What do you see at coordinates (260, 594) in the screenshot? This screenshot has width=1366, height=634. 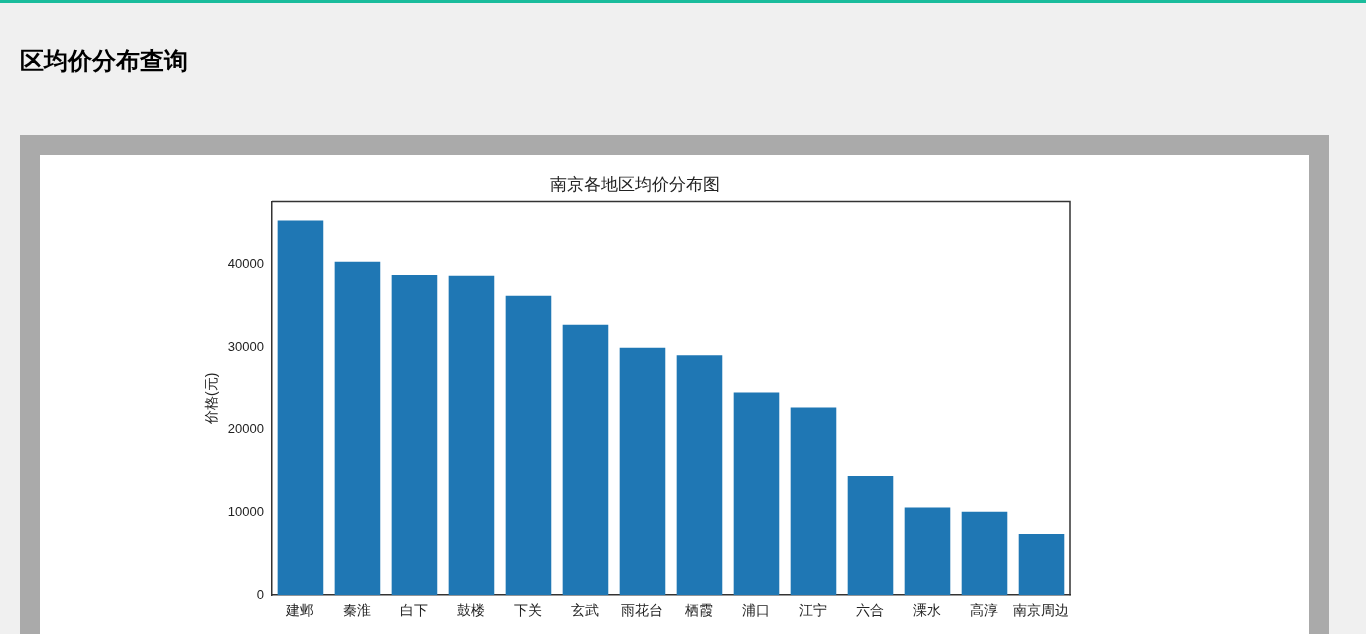 I see `y-tick-label: 0` at bounding box center [260, 594].